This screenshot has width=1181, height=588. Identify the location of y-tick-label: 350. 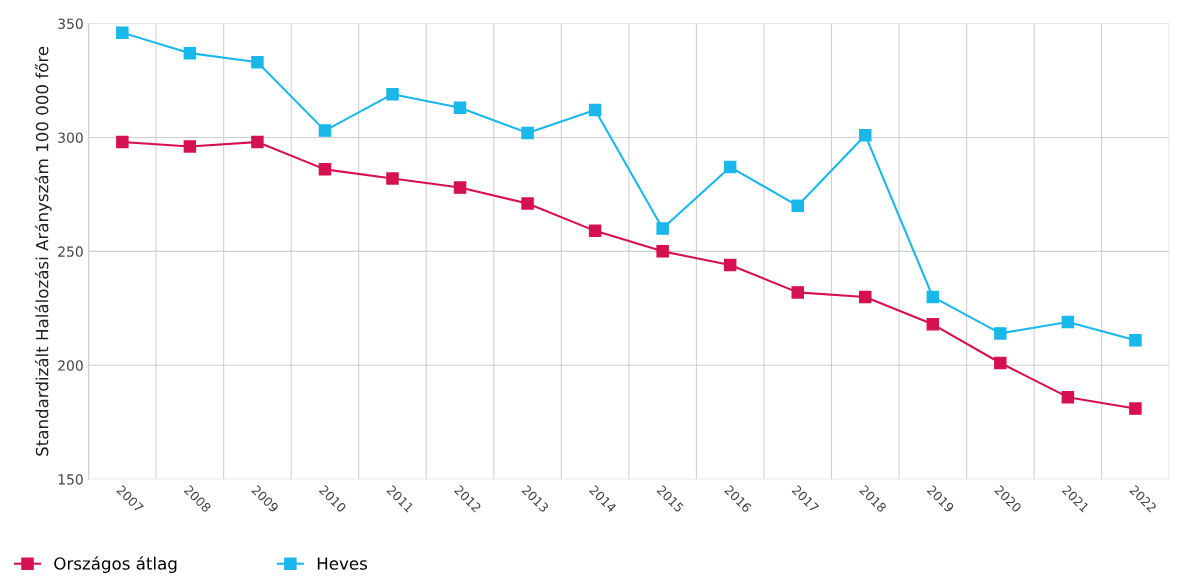
(70, 23).